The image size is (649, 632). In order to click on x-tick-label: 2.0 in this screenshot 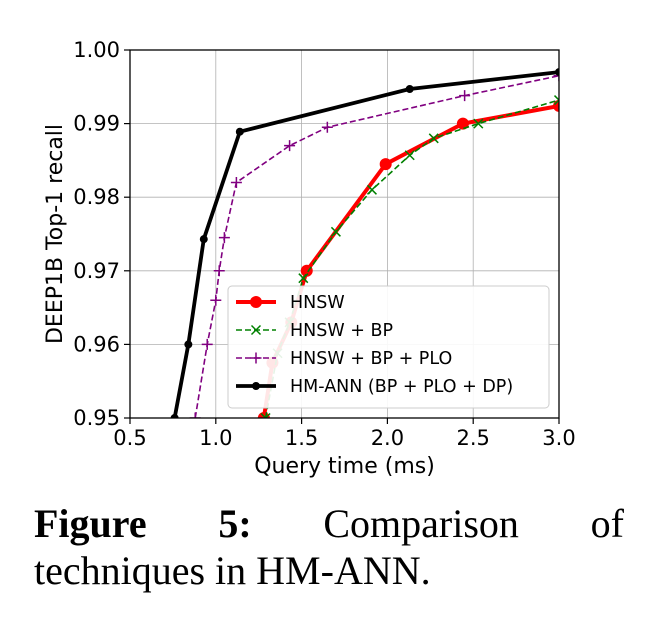, I will do `click(387, 438)`.